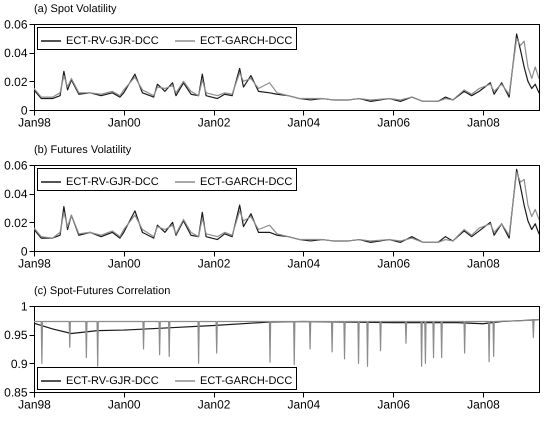 The image size is (547, 425). What do you see at coordinates (24, 307) in the screenshot?
I see `y-tick-label: 1` at bounding box center [24, 307].